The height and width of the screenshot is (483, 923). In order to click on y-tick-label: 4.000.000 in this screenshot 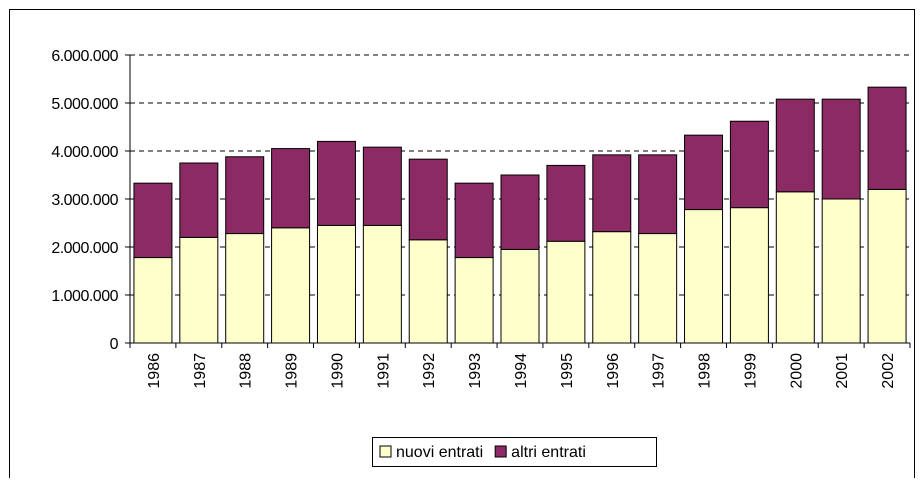, I will do `click(84, 152)`.